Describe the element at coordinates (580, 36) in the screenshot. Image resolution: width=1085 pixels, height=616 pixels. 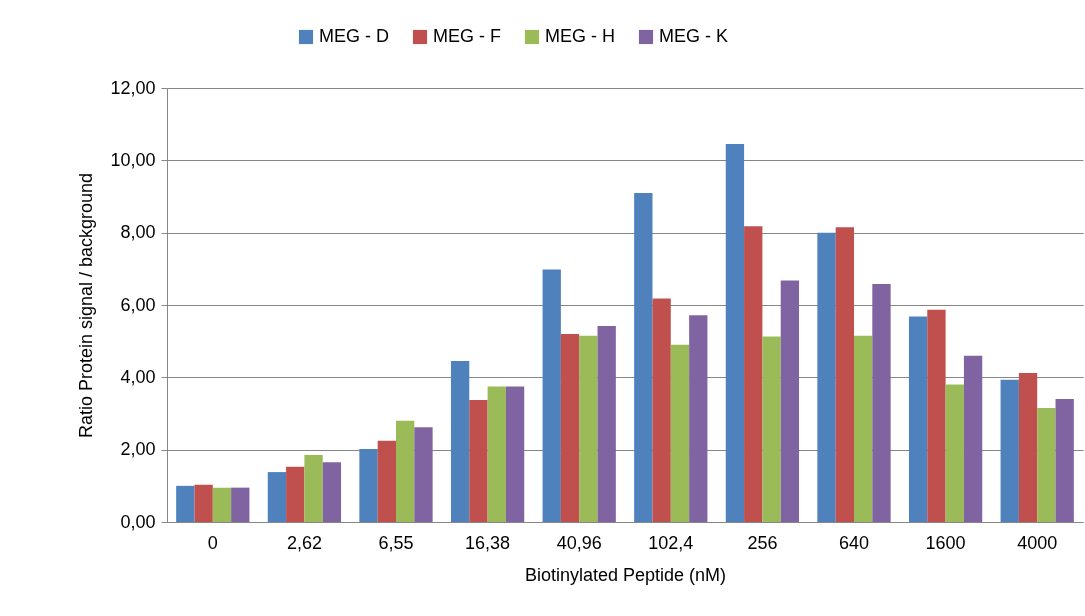
I see `legend-label: MEG - H` at that location.